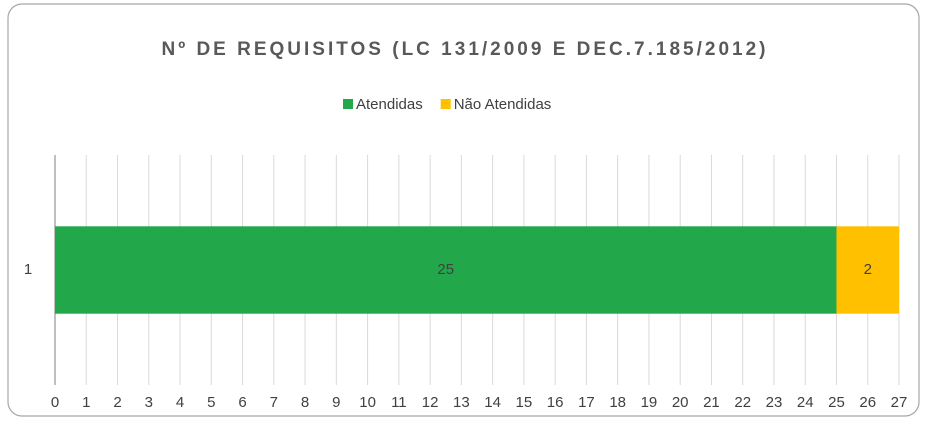  I want to click on data-label: 2, so click(868, 269).